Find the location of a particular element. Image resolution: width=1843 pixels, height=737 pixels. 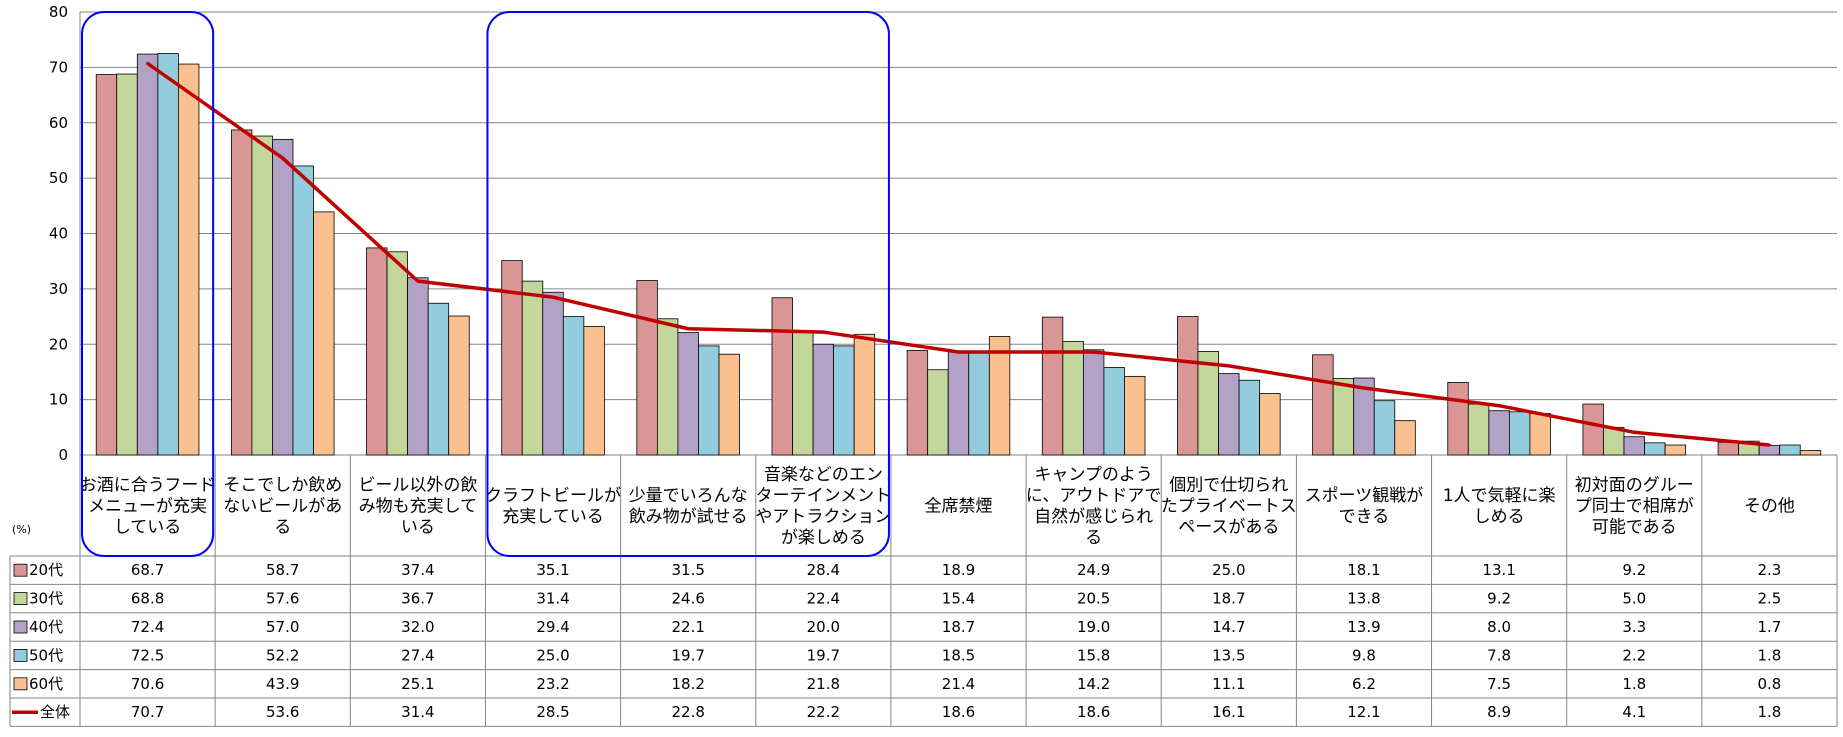

data-label: 7.5 is located at coordinates (1499, 684).